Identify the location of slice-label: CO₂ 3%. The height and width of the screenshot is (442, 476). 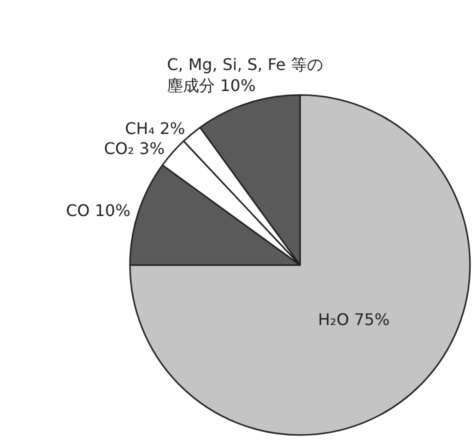
(134, 148).